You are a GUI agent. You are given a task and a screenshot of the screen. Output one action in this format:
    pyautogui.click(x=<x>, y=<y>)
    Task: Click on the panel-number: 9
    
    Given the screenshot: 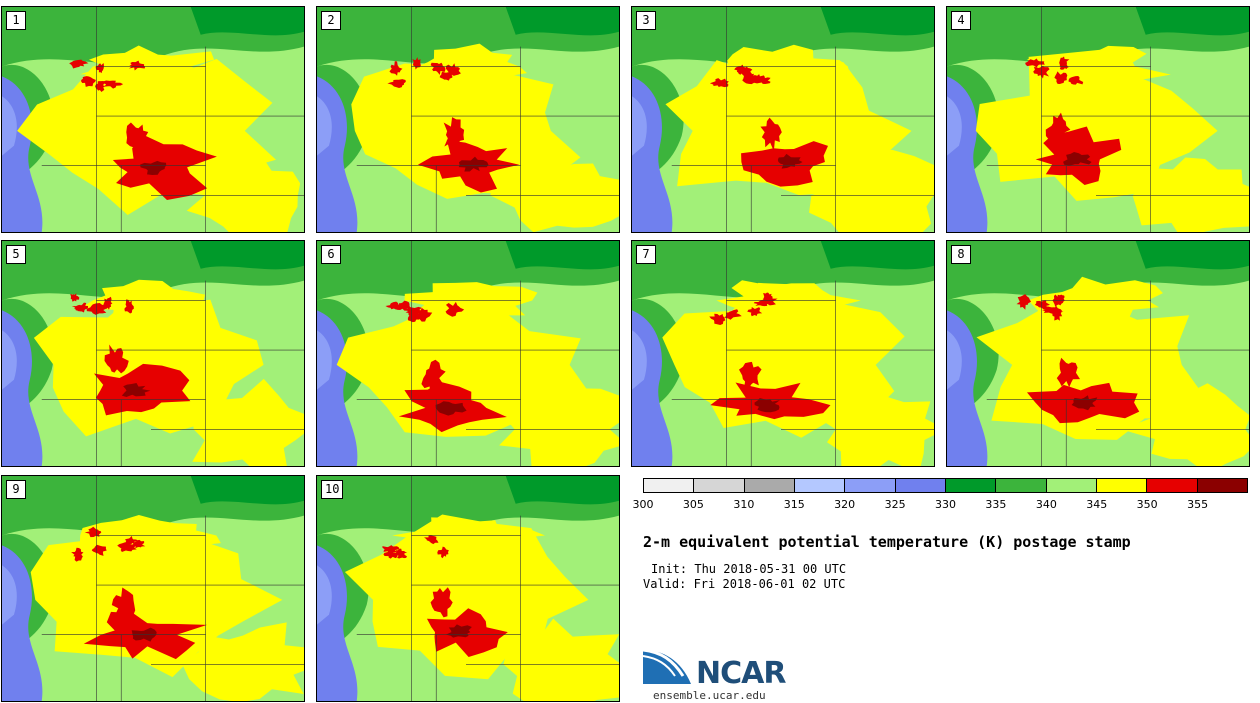 What is the action you would take?
    pyautogui.click(x=16, y=489)
    